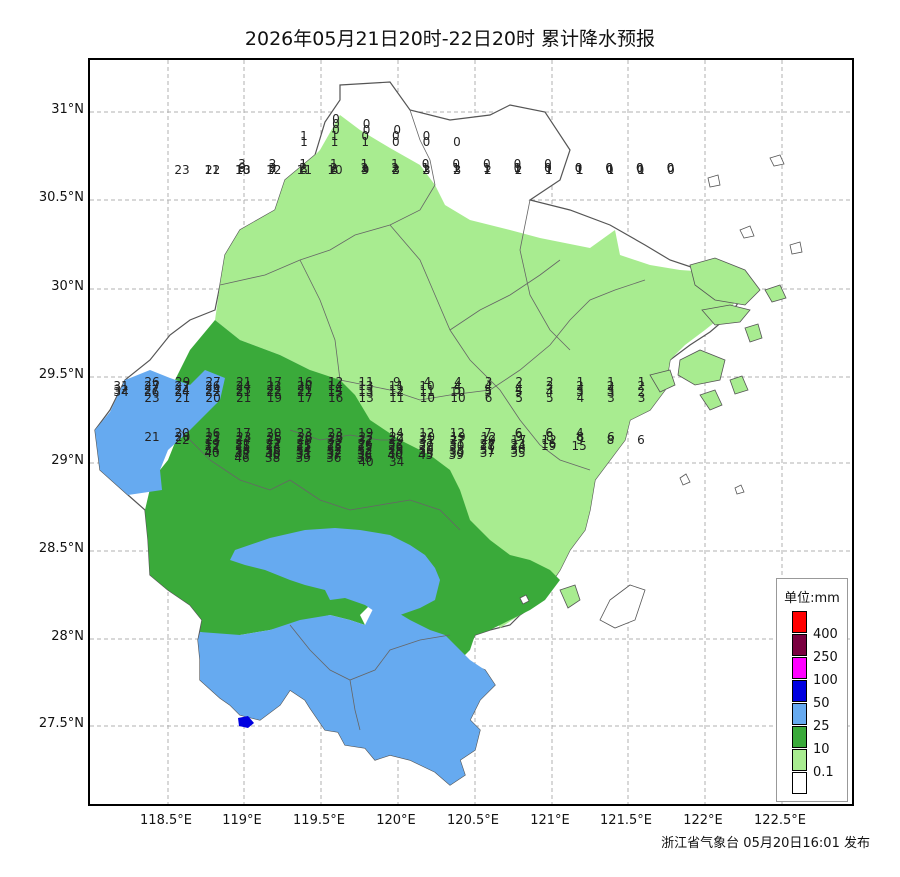 Image resolution: width=900 pixels, height=877 pixels. Describe the element at coordinates (304, 437) in the screenshot. I see `station-value: 28` at that location.